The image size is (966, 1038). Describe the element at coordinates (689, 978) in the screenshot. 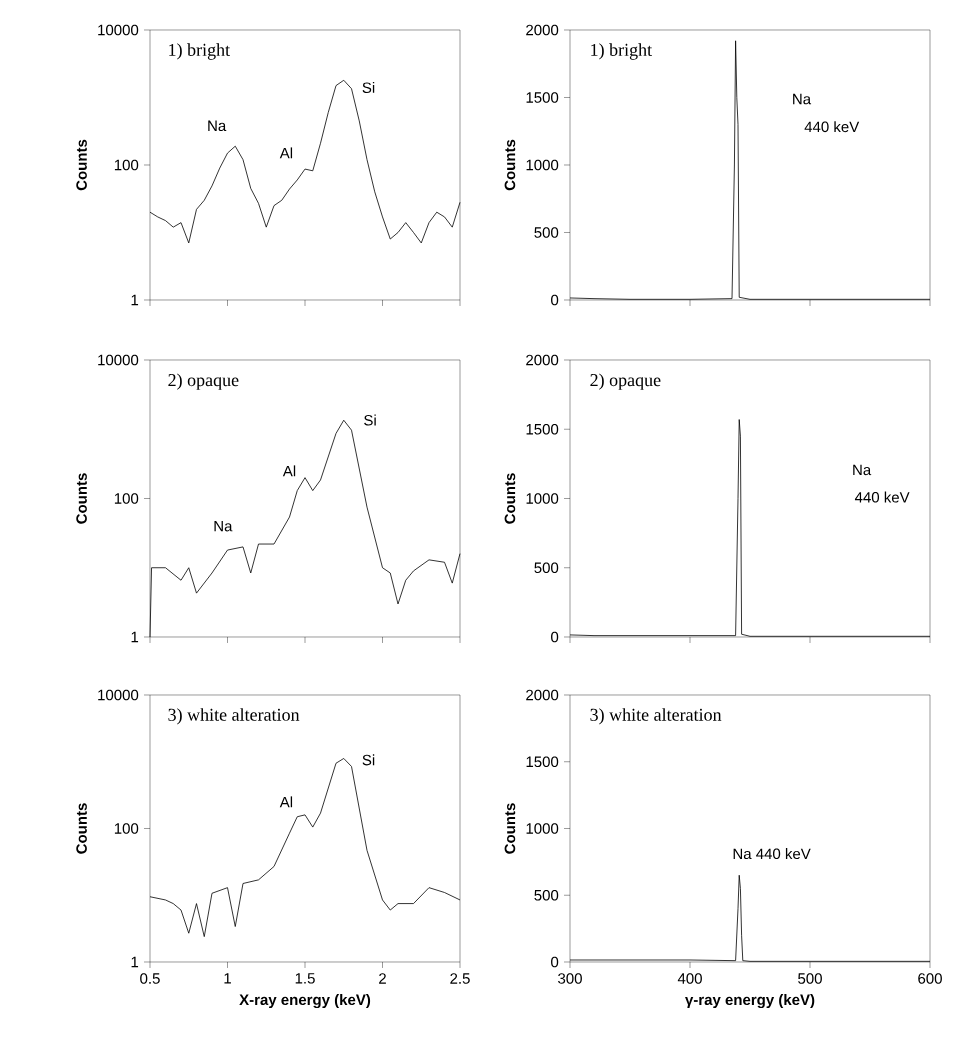

I see `x-tick-label: 400` at that location.